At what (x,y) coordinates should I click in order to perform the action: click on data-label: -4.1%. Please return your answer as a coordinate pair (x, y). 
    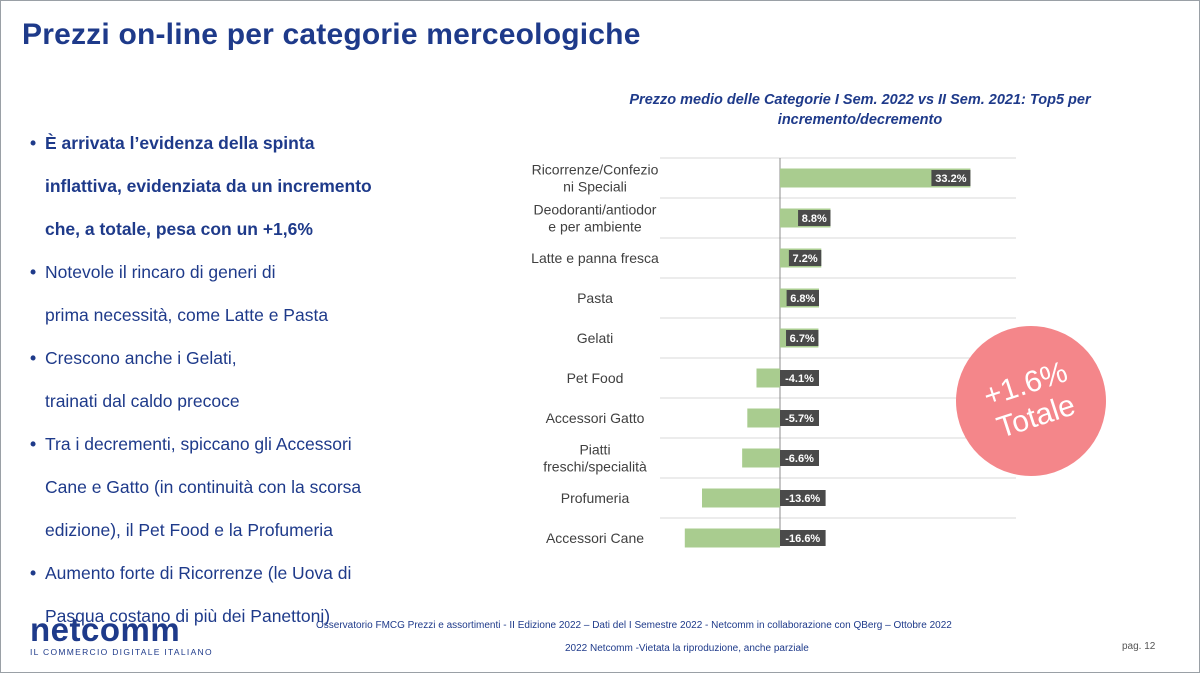
    Looking at the image, I should click on (799, 379).